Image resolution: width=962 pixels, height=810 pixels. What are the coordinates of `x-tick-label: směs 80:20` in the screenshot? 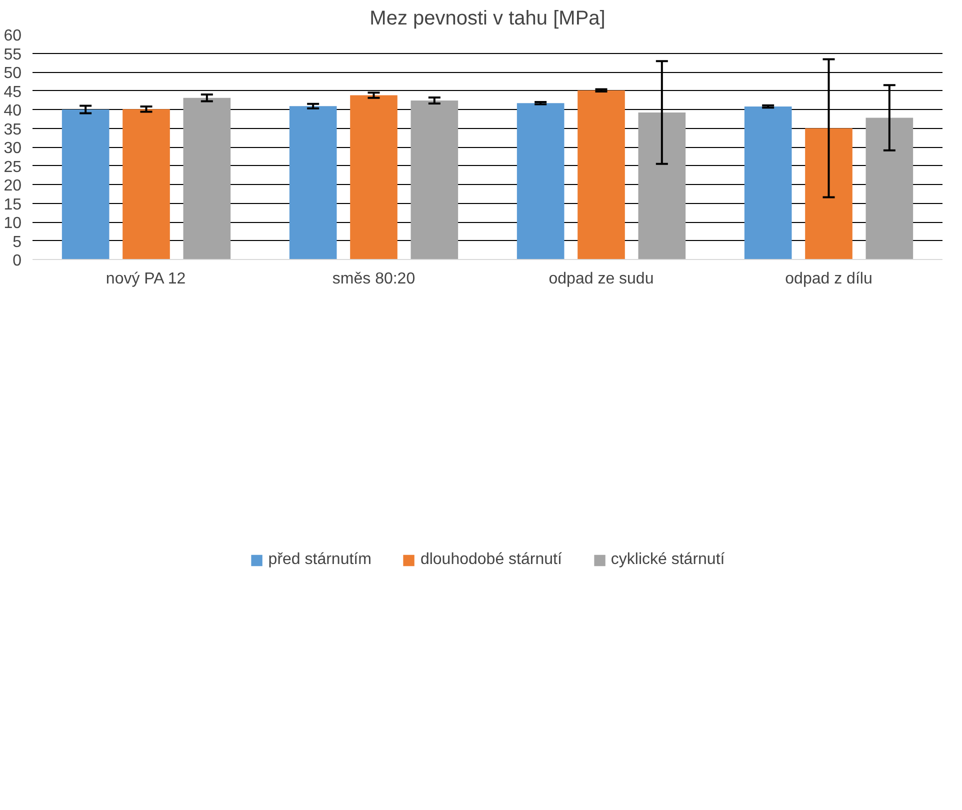 It's located at (374, 279).